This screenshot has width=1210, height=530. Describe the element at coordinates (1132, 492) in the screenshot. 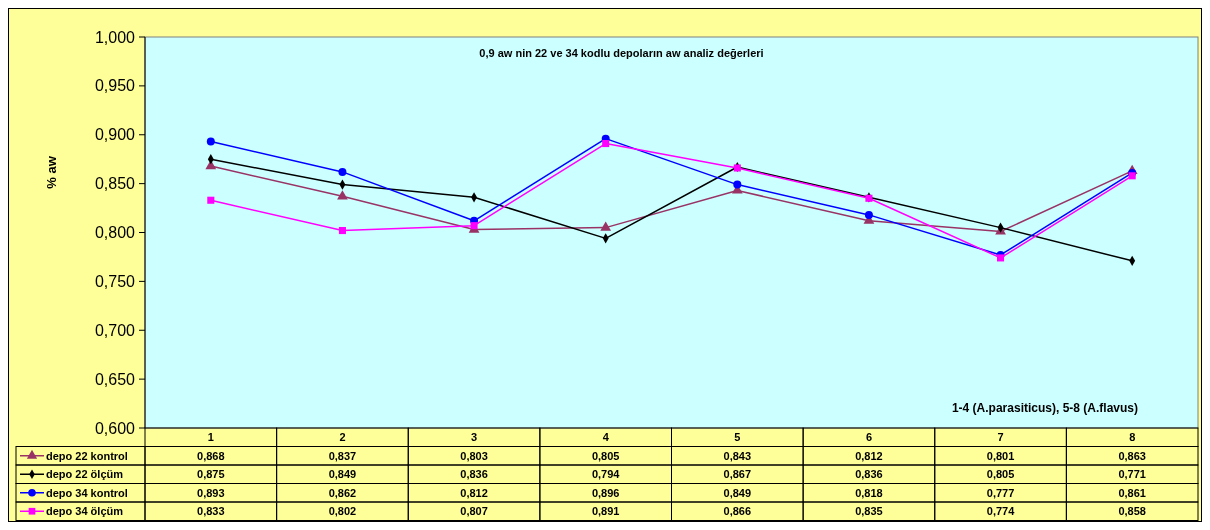

I see `data-label: 0,861` at that location.